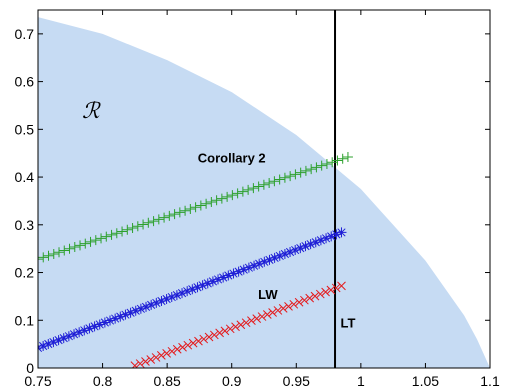 The image size is (507, 392). Describe the element at coordinates (425, 381) in the screenshot. I see `x-tick-label: 1.05` at that location.